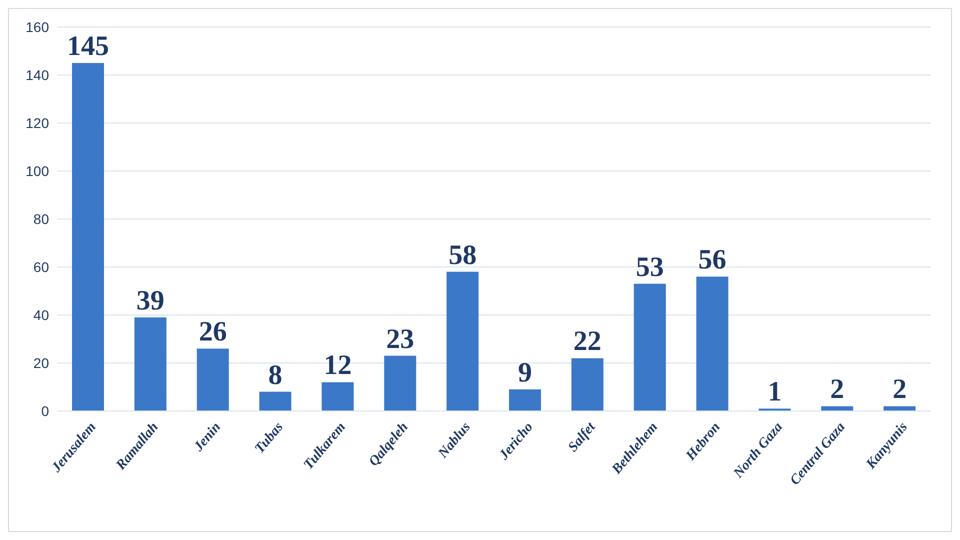 The image size is (960, 540). What do you see at coordinates (525, 372) in the screenshot?
I see `data-label: 9` at bounding box center [525, 372].